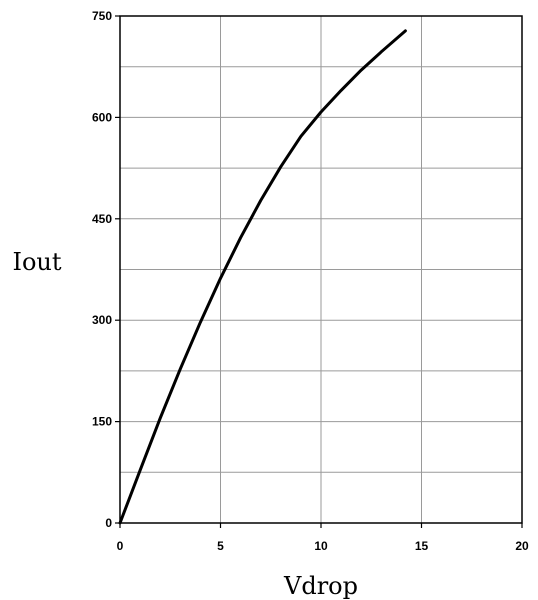 The width and height of the screenshot is (538, 600). What do you see at coordinates (522, 546) in the screenshot?
I see `x-tick-label: 20` at bounding box center [522, 546].